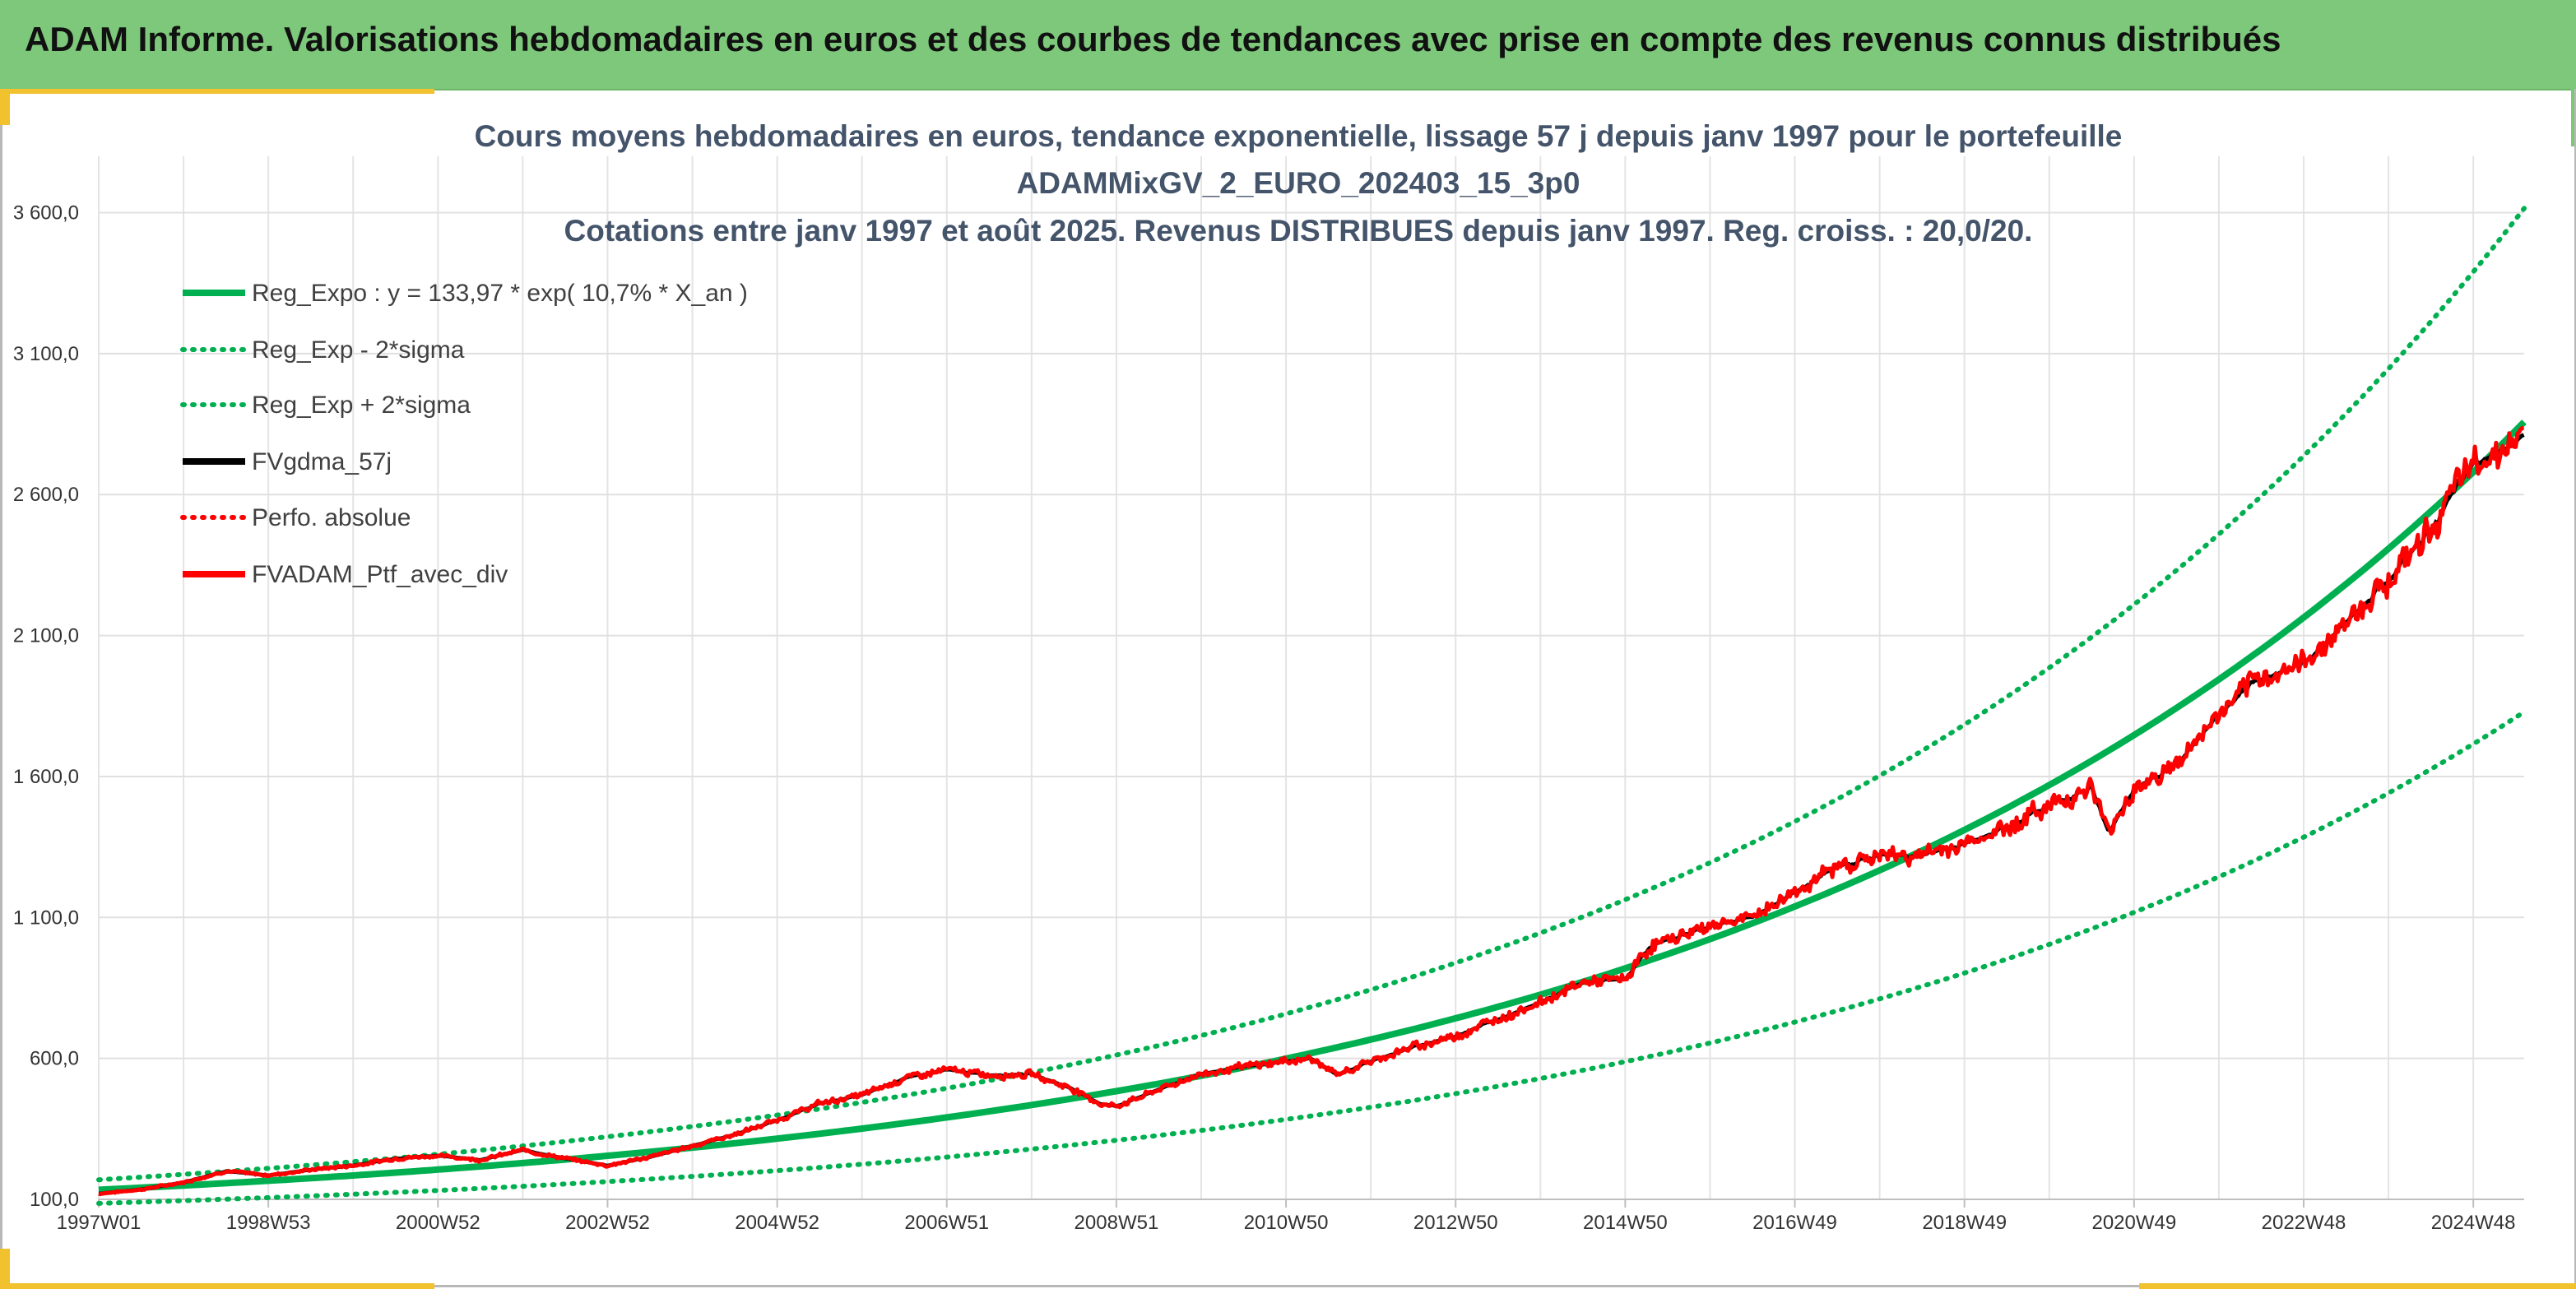 The height and width of the screenshot is (1289, 2576). Describe the element at coordinates (2474, 1223) in the screenshot. I see `x-tick-label: 2024W48` at that location.